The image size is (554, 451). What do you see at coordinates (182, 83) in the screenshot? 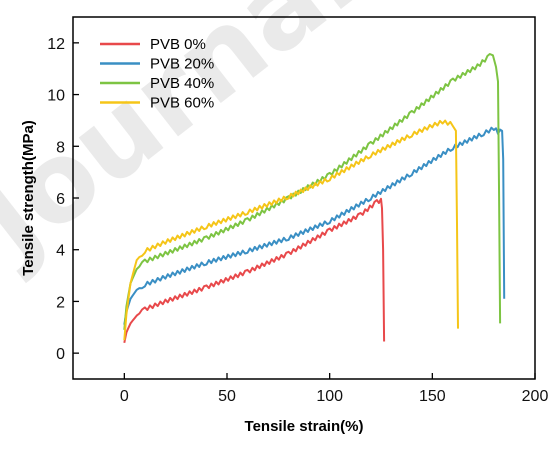
I see `legend-label: PVB 40%` at bounding box center [182, 83].